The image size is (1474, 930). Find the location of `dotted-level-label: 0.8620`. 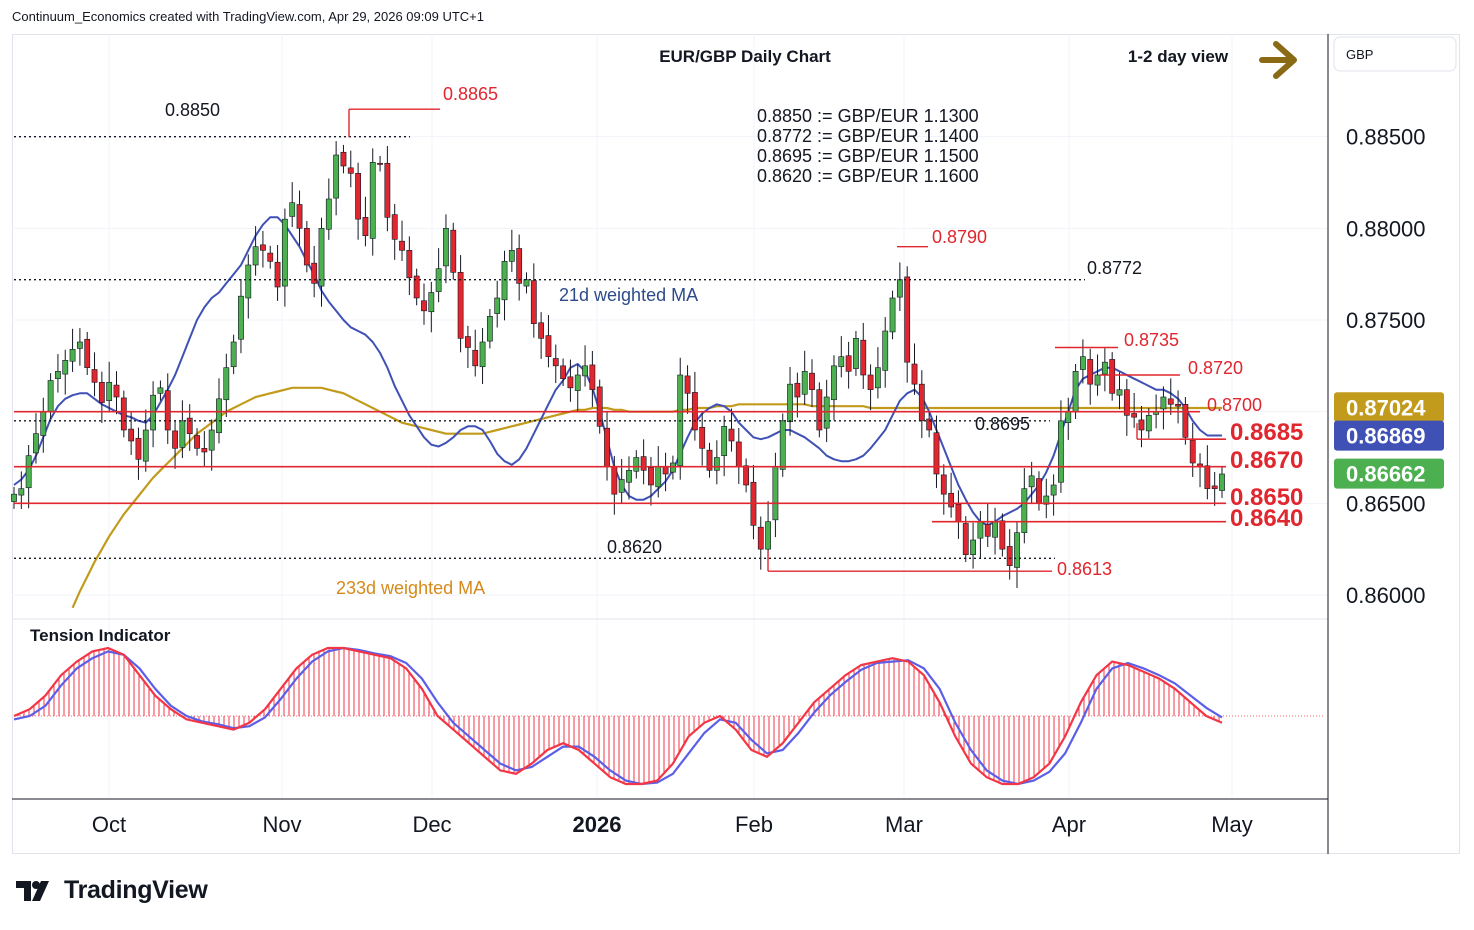

dotted-level-label: 0.8620 is located at coordinates (634, 547).